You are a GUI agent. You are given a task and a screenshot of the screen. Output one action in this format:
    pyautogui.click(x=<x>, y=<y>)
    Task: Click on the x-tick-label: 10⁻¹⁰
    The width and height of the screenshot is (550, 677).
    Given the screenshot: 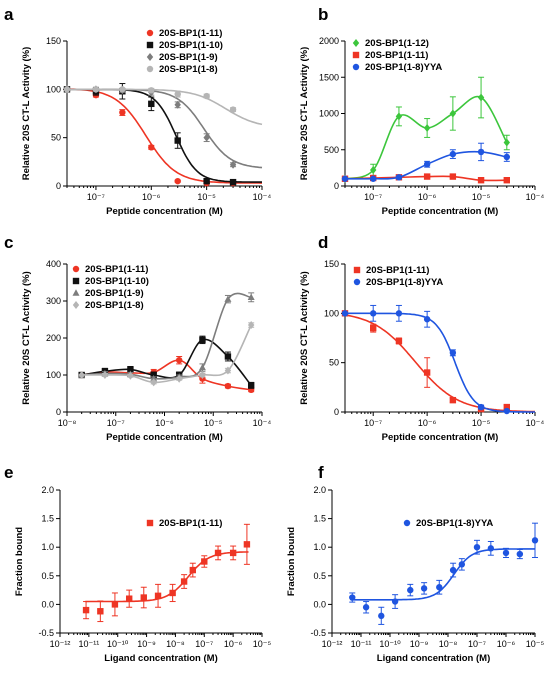 What is the action you would take?
    pyautogui.click(x=390, y=644)
    